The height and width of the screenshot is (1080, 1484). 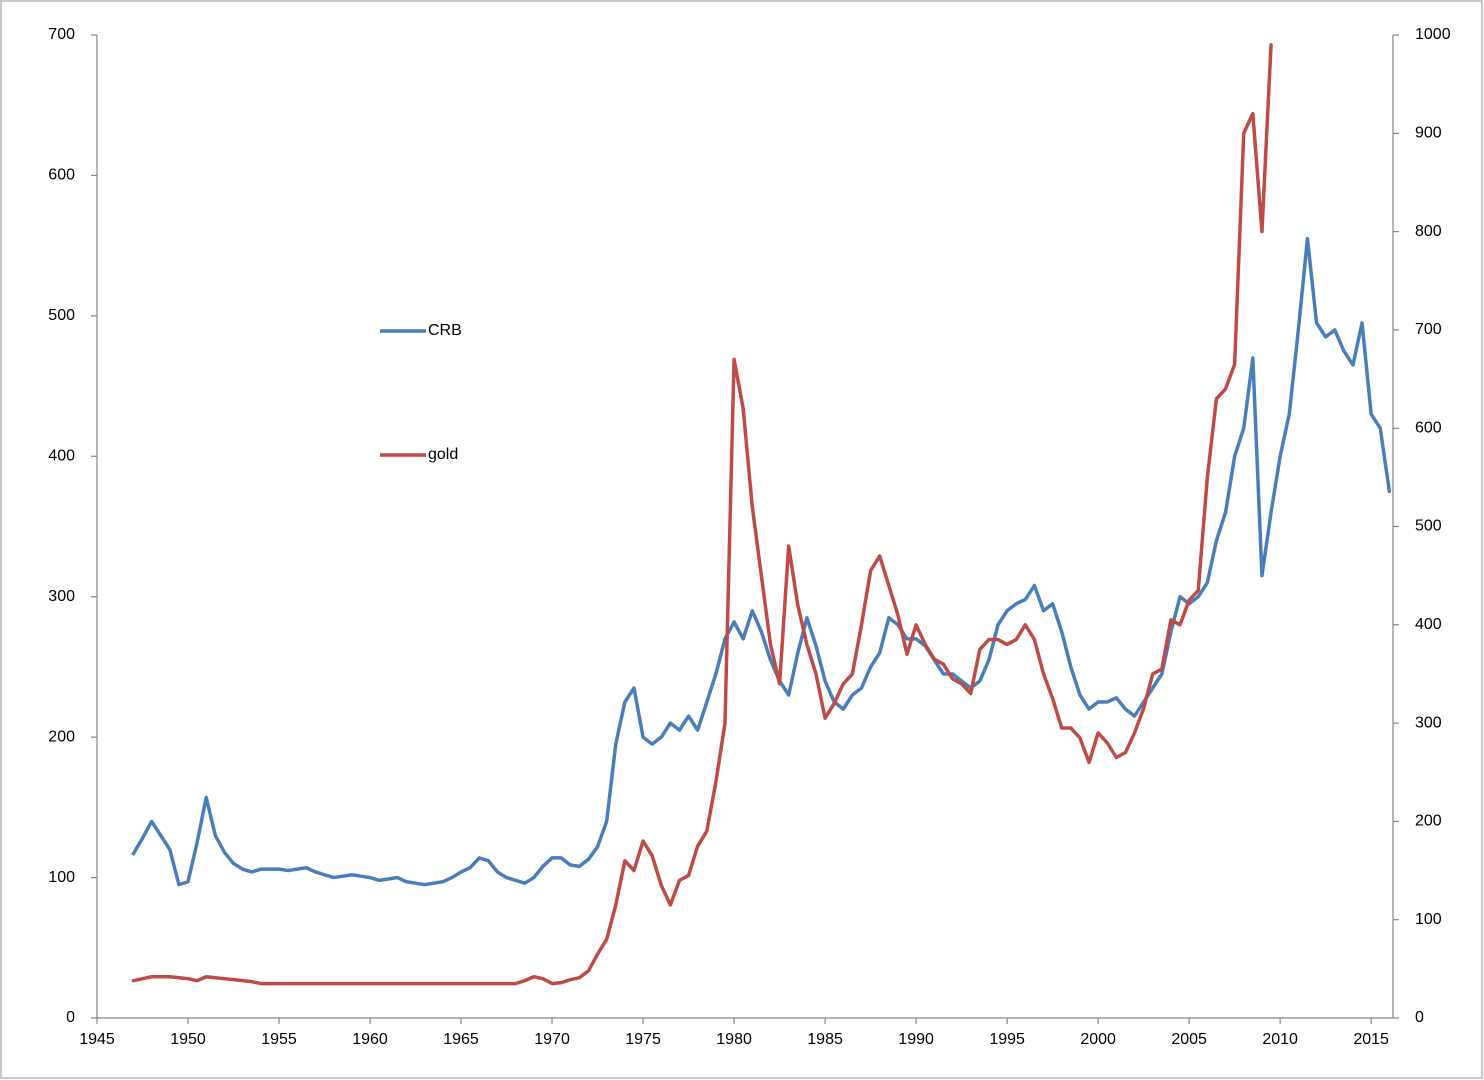 What do you see at coordinates (552, 1039) in the screenshot?
I see `x-tick-label: 1970` at bounding box center [552, 1039].